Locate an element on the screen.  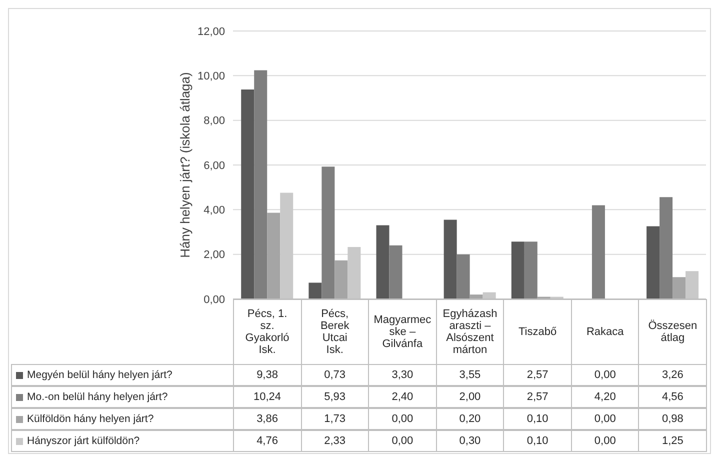
y-tick-label: 0,00 is located at coordinates (214, 300).